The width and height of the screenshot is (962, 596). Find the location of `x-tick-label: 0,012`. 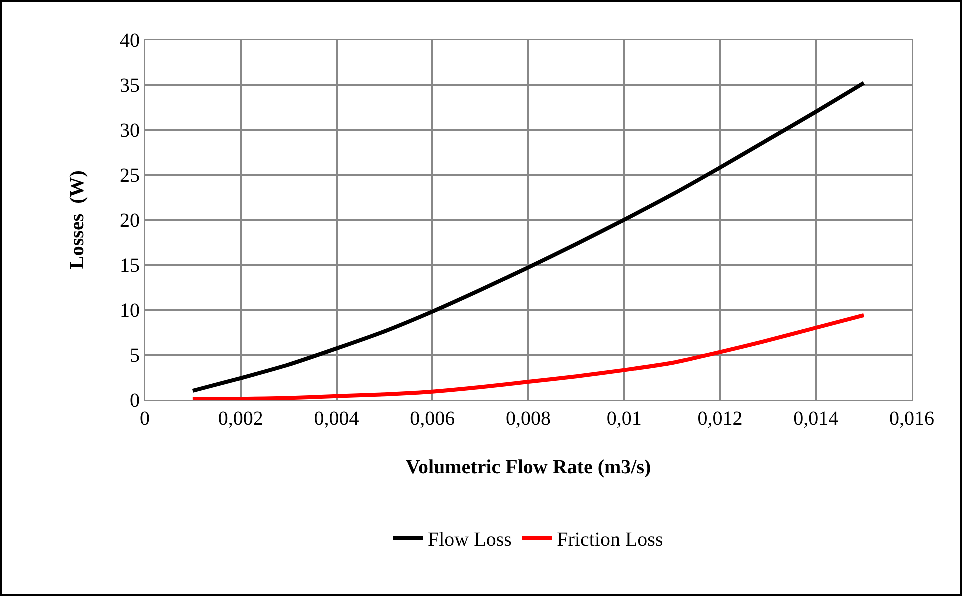

x-tick-label: 0,012 is located at coordinates (720, 419).